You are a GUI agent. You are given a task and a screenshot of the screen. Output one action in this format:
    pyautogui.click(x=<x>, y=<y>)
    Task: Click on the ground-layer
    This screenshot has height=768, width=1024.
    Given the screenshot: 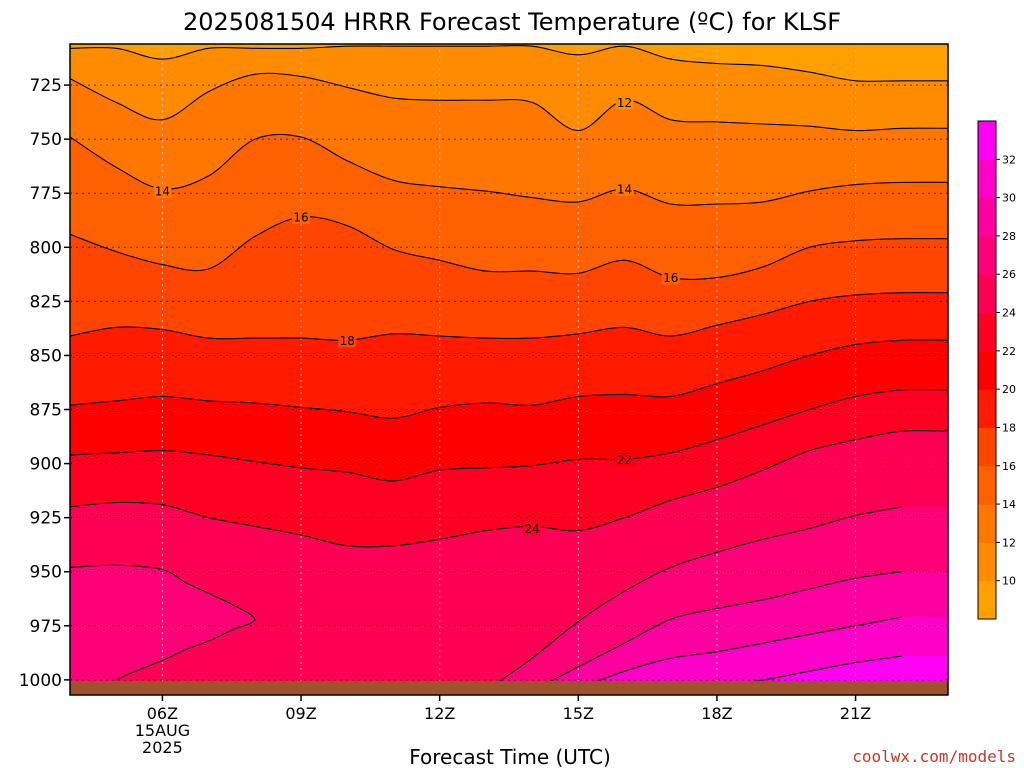 What is the action you would take?
    pyautogui.click(x=509, y=687)
    